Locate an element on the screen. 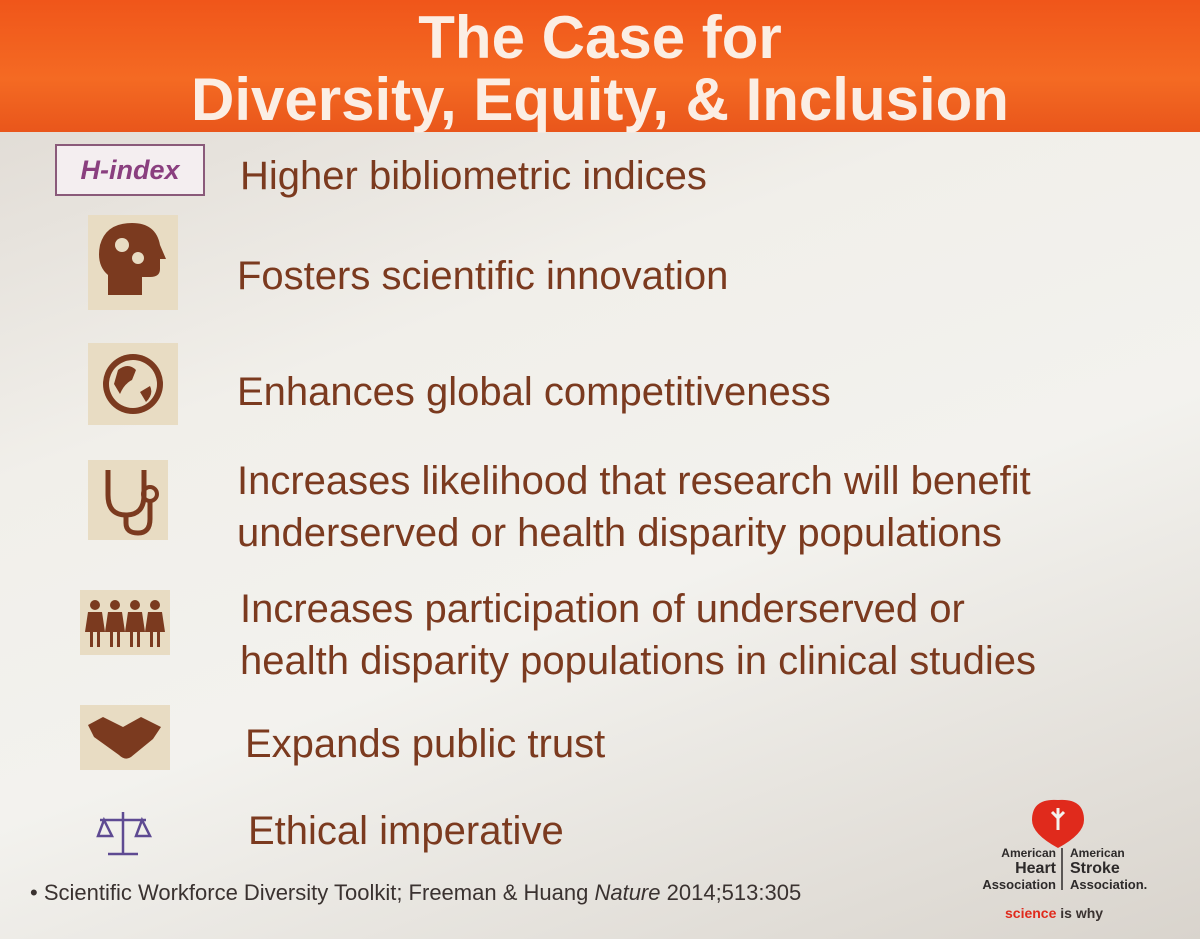 The width and height of the screenshot is (1200, 939). stethoscope-icon is located at coordinates (128, 500).